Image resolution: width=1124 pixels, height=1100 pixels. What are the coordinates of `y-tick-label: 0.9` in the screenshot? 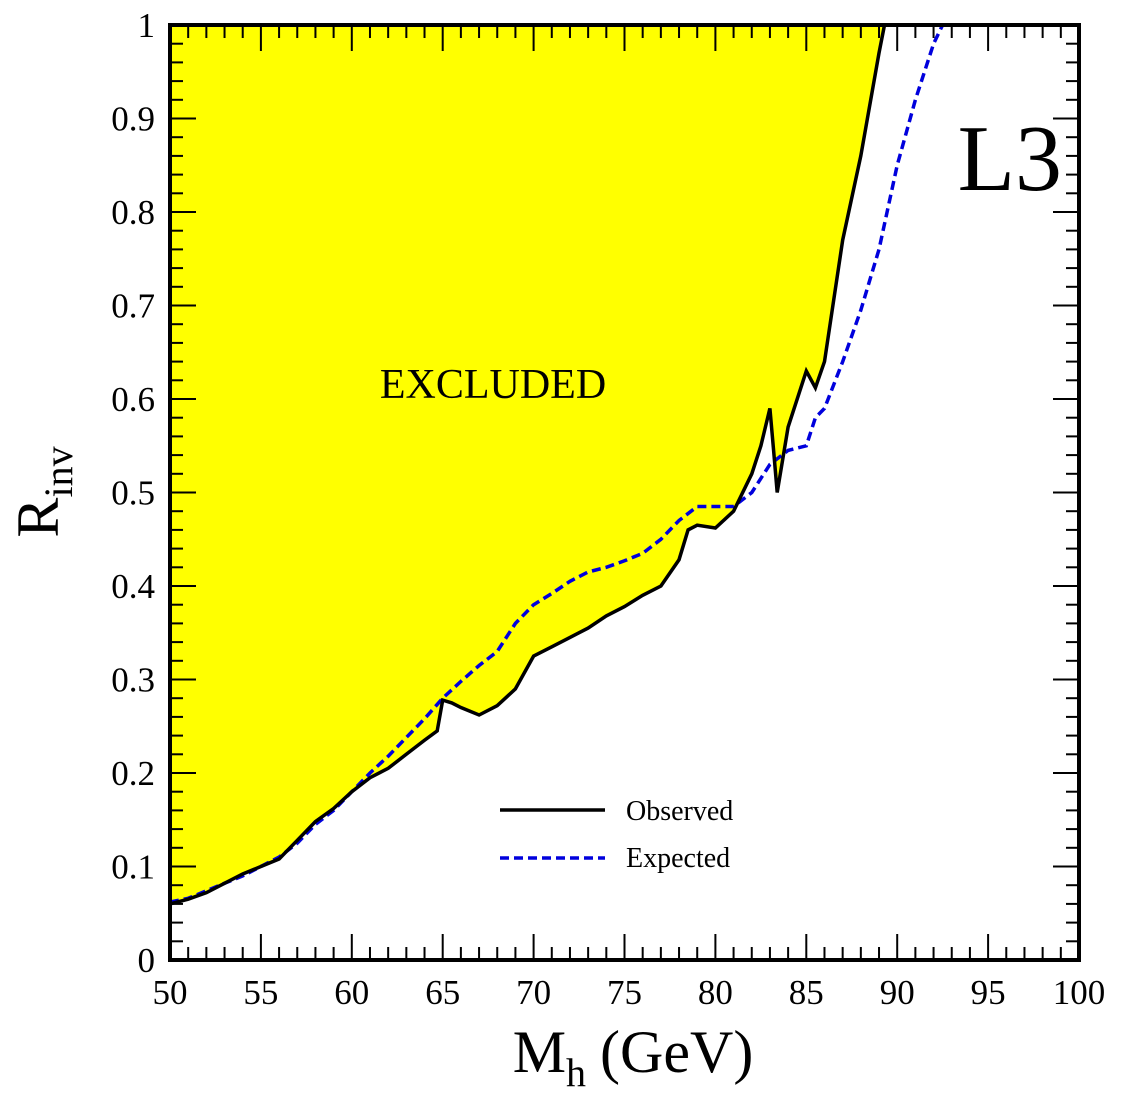 It's located at (133, 119).